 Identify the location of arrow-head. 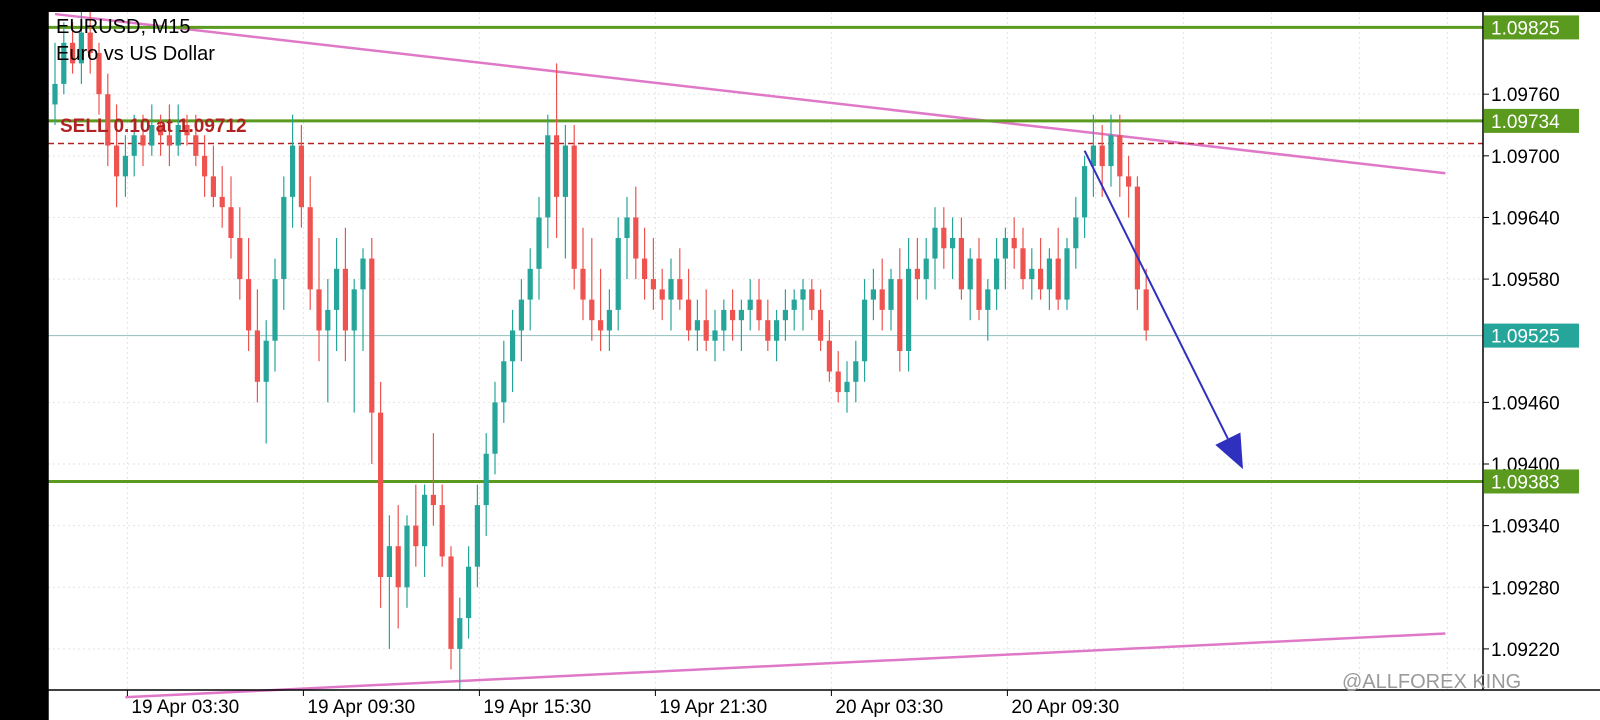
(1229, 451).